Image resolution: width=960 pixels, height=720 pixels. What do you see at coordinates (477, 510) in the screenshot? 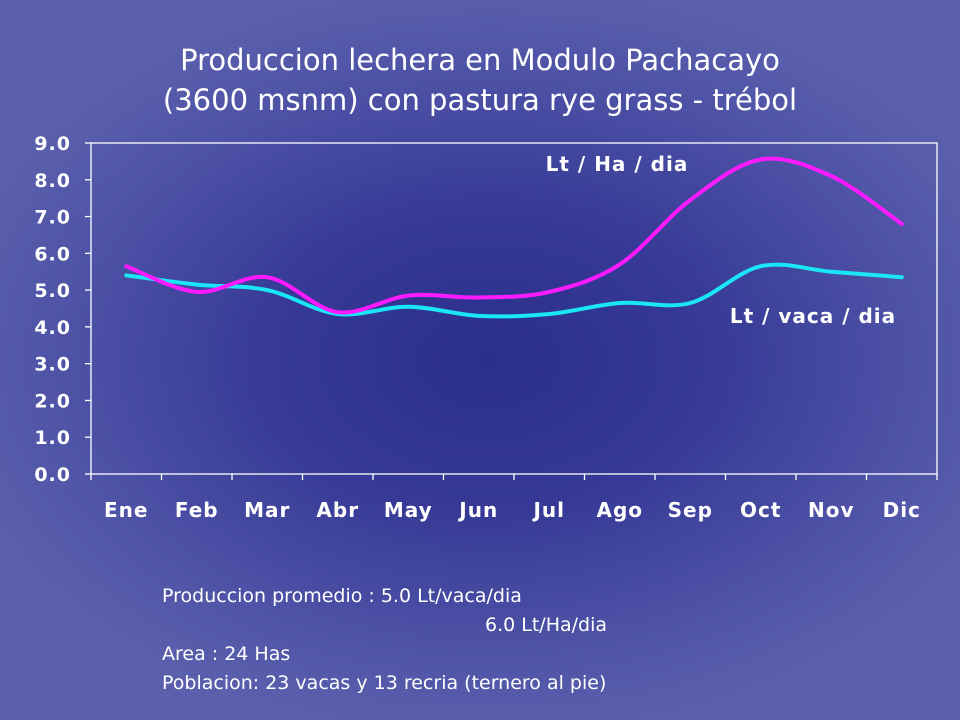
I see `x-tick-label: Jun` at bounding box center [477, 510].